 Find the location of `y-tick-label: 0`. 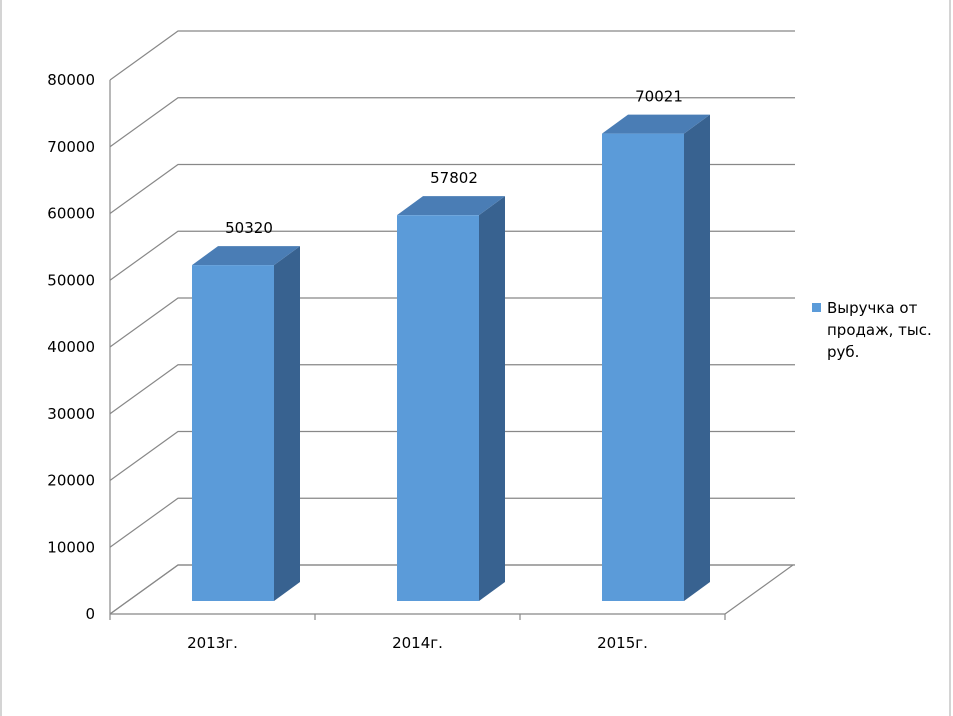

y-tick-label: 0 is located at coordinates (90, 614).